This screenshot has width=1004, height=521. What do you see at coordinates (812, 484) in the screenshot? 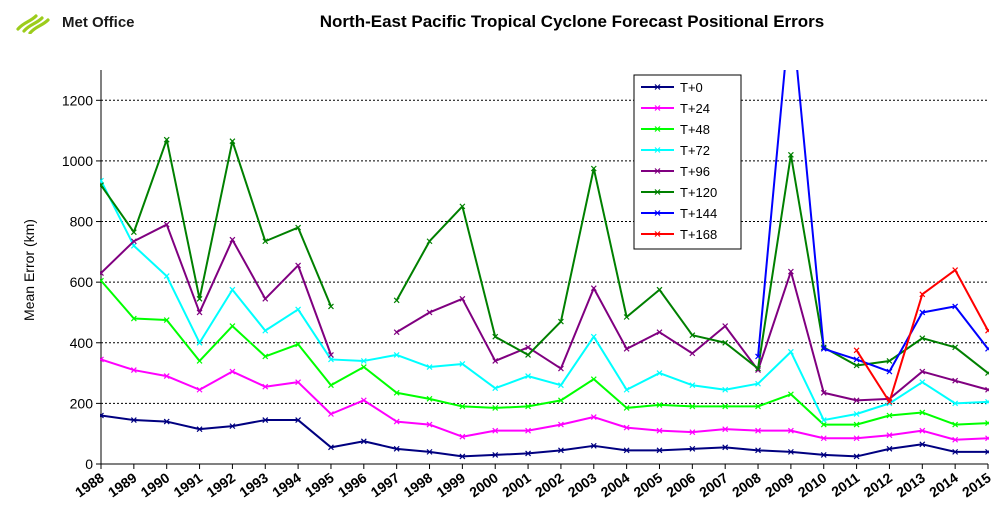
I see `x-tick-label: 2010` at bounding box center [812, 484].